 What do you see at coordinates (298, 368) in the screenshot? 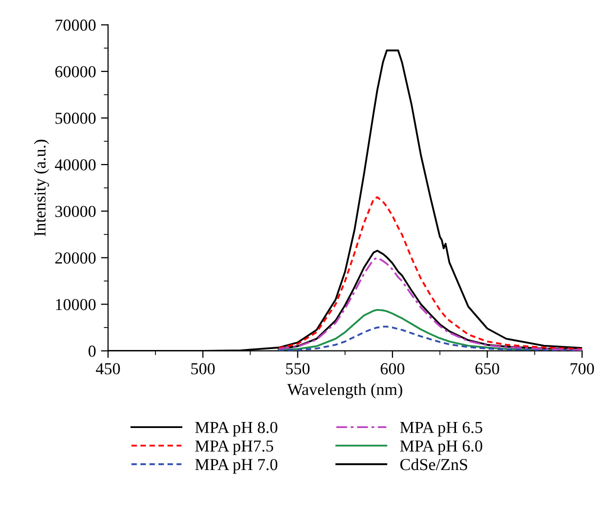
I see `x-tick-label: 550` at bounding box center [298, 368].